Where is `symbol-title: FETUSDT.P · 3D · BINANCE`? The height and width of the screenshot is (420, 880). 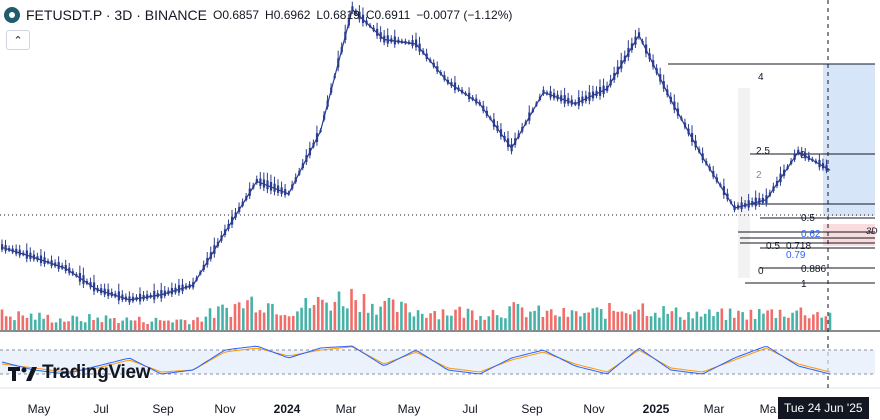 symbol-title: FETUSDT.P · 3D · BINANCE is located at coordinates (116, 15).